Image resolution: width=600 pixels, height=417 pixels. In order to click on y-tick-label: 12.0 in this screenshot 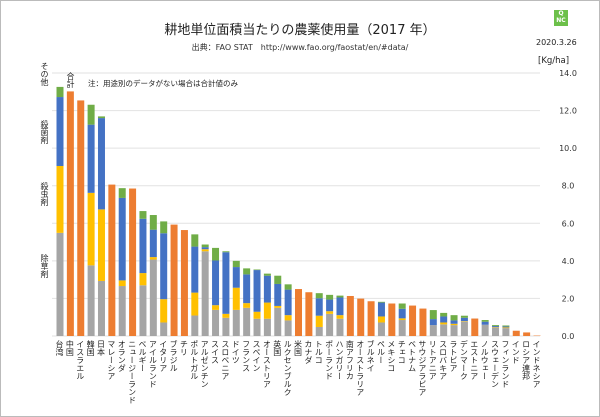, I will do `click(568, 111)`.